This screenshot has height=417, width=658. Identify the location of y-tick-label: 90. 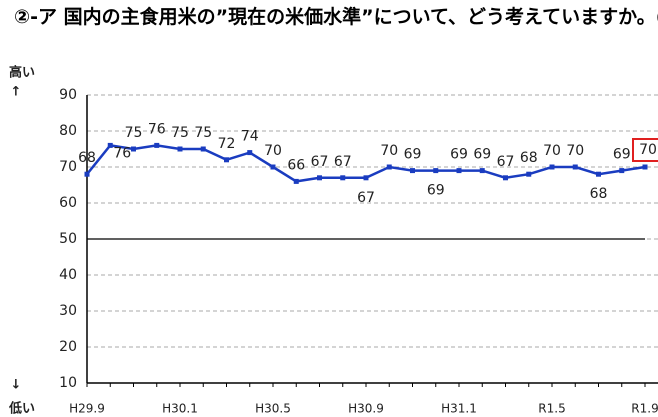
(68, 95).